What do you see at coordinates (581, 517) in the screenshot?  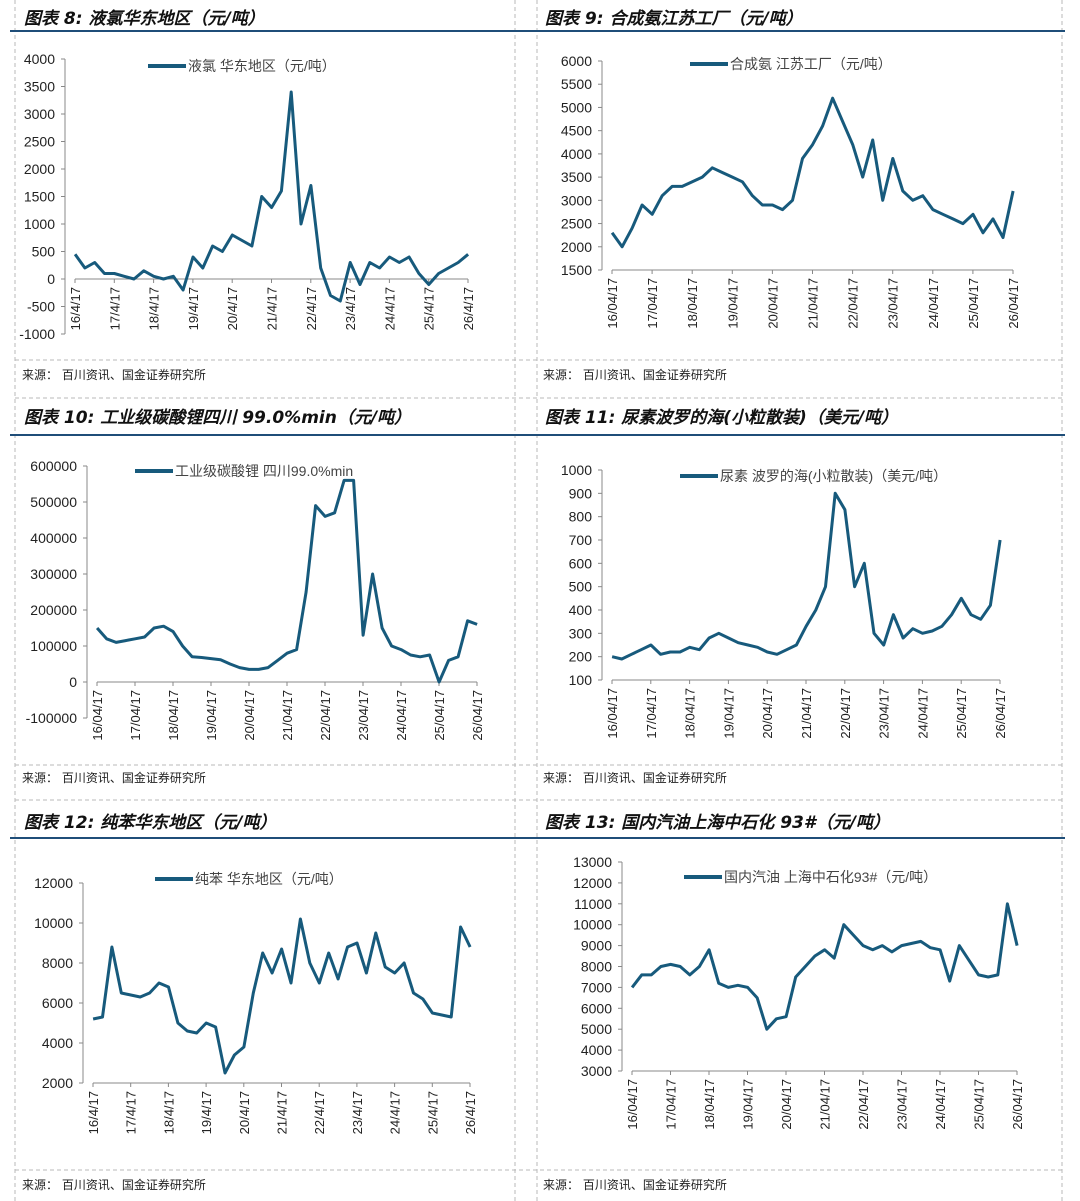 I see `y-tick-label: 800` at bounding box center [581, 517].